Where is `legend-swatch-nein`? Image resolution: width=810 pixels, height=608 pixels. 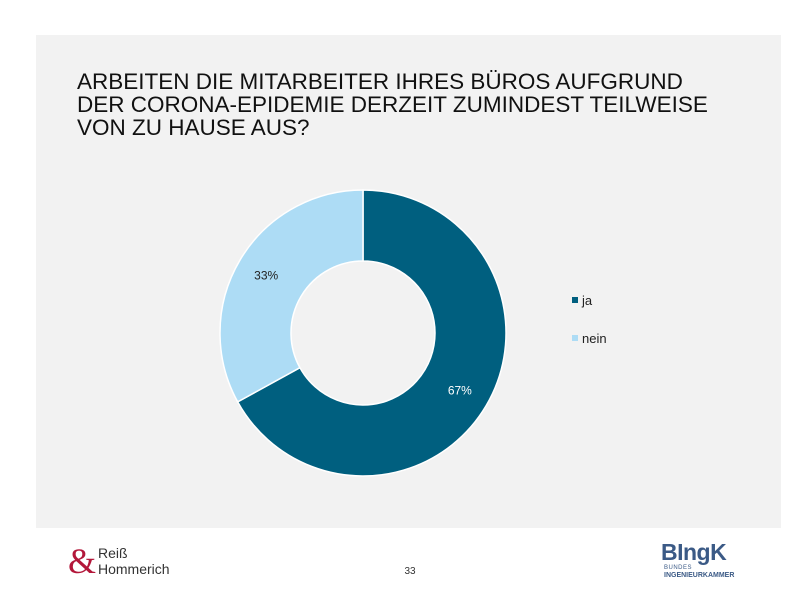
legend-swatch-nein is located at coordinates (575, 338).